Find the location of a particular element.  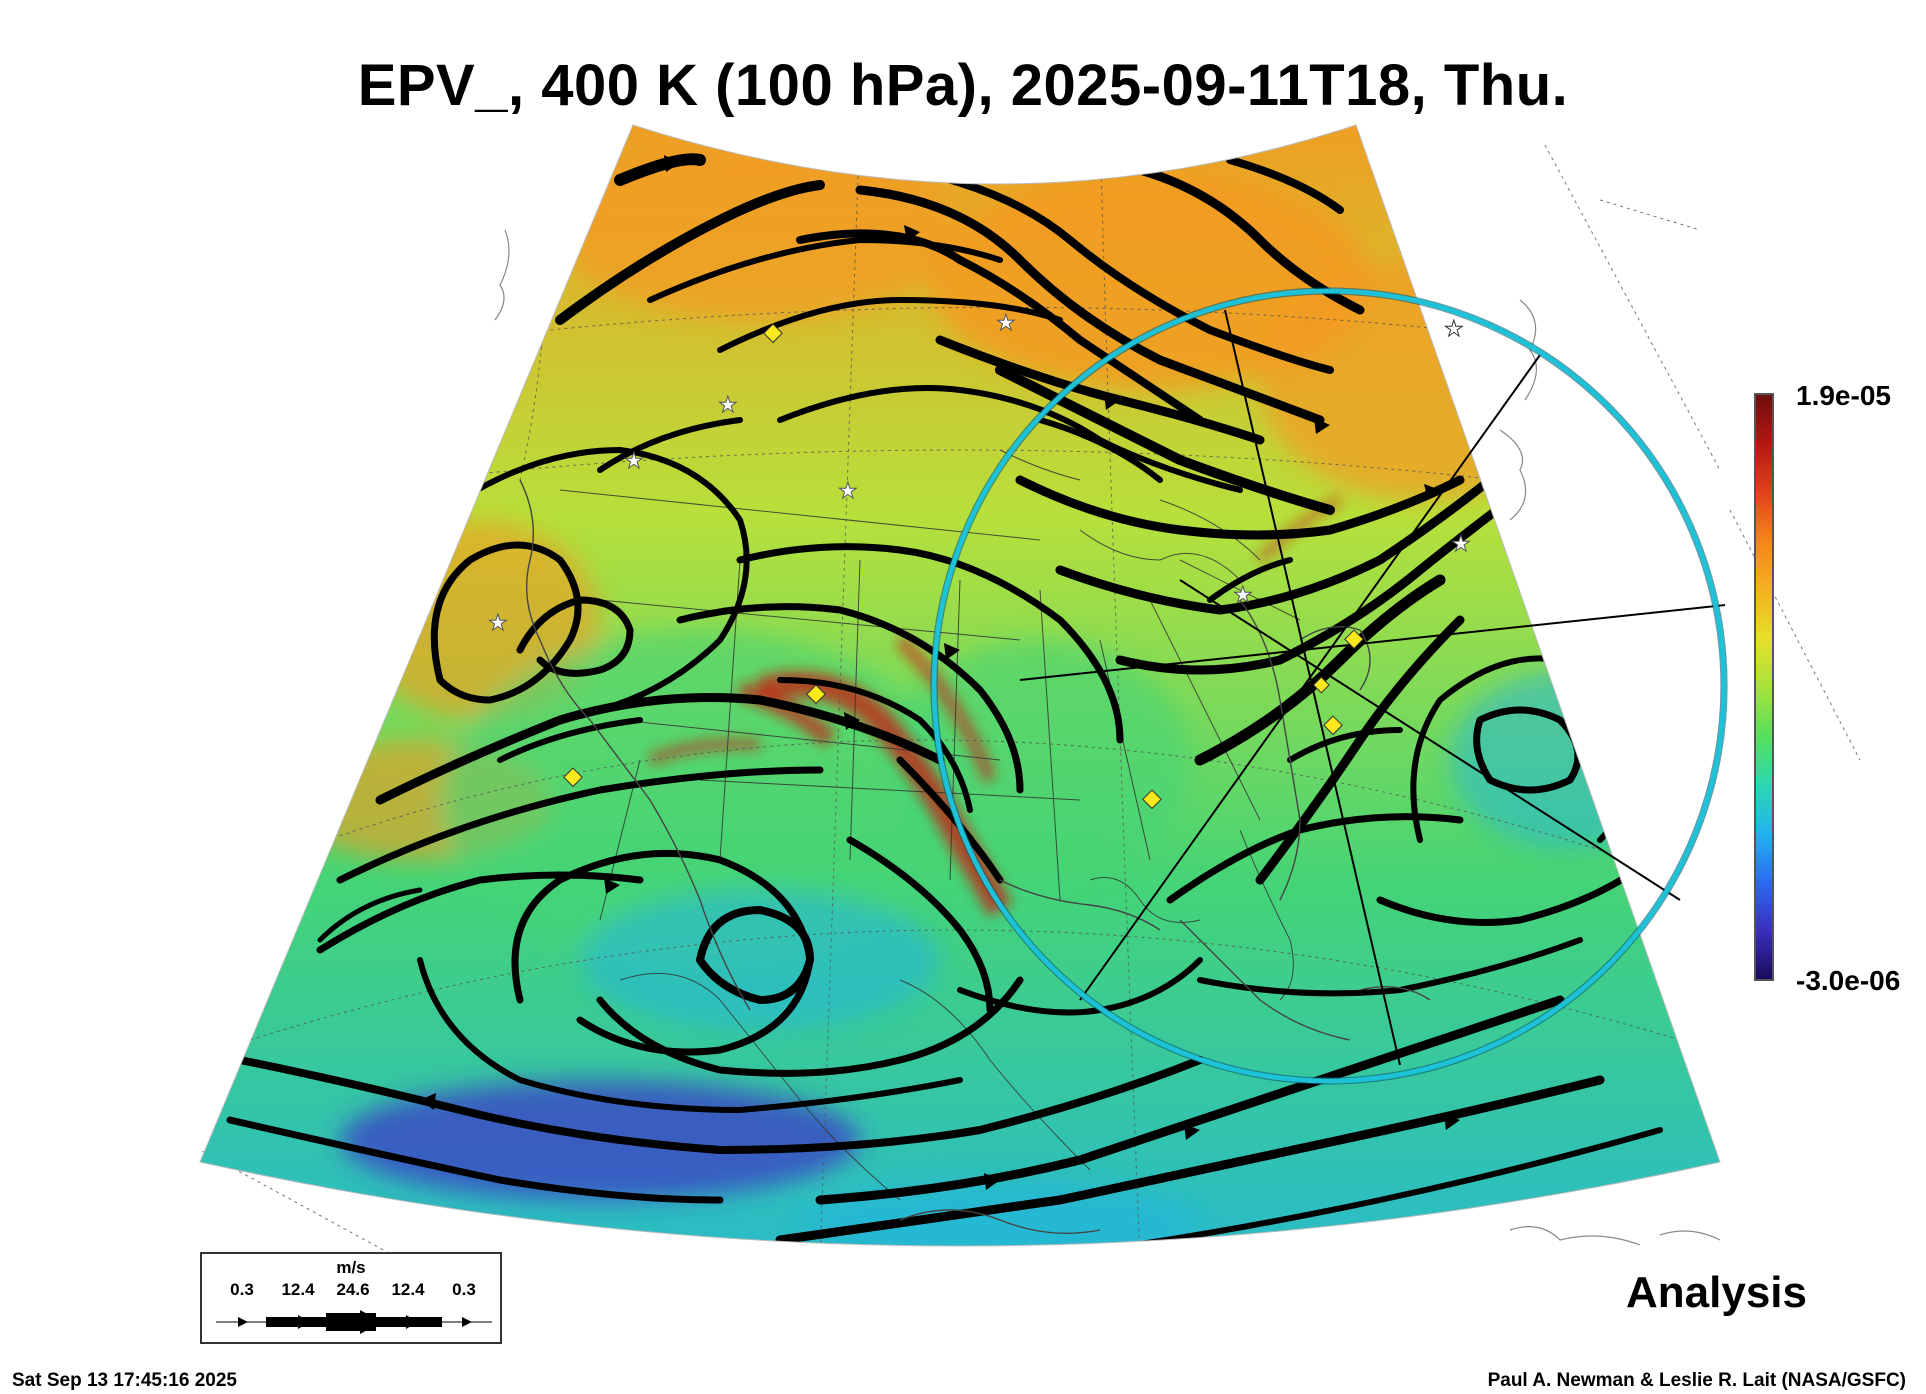

legend-ticks: 0.3 12.4 24.6 12.4 0.3 is located at coordinates (351, 1290).